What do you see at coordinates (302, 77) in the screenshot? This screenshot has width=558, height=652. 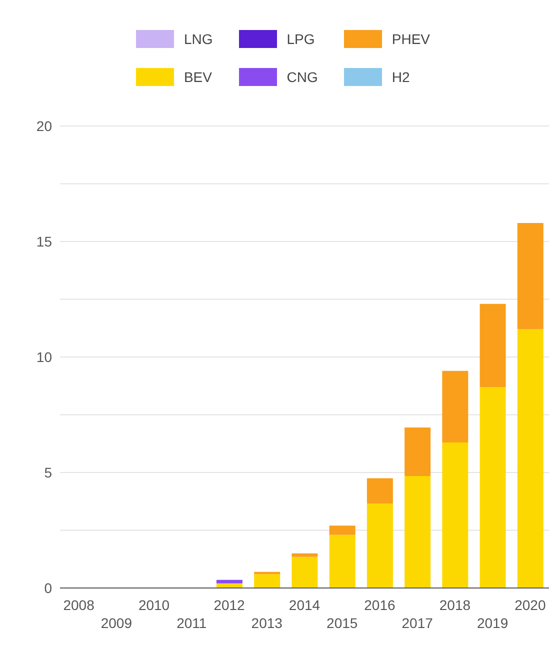 I see `legend-label: CNG` at bounding box center [302, 77].